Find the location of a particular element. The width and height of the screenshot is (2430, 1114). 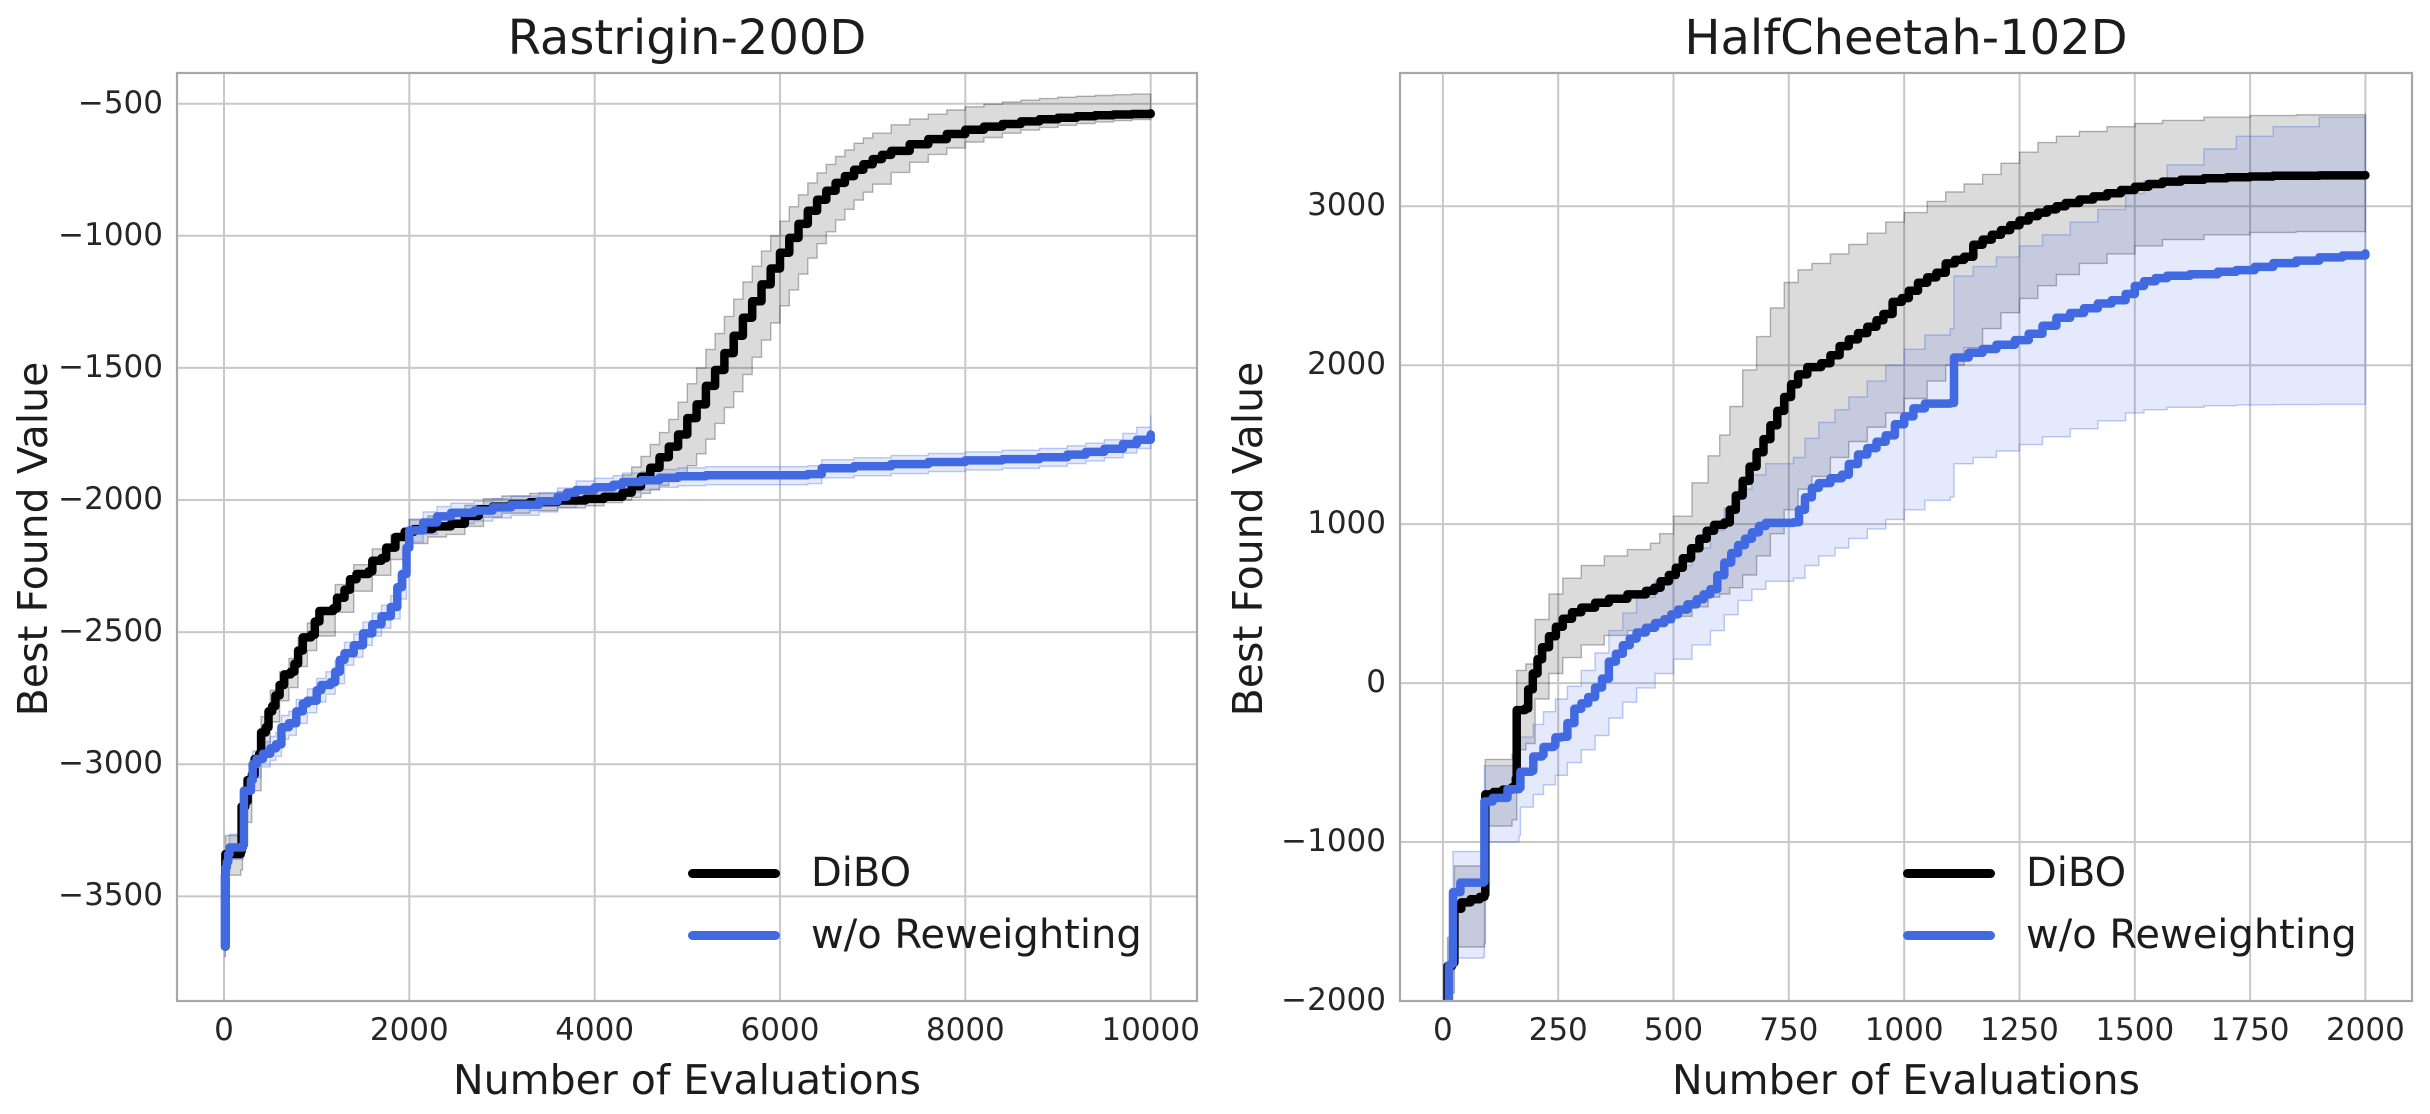

y-tick-label: 3000 is located at coordinates (1346, 205).